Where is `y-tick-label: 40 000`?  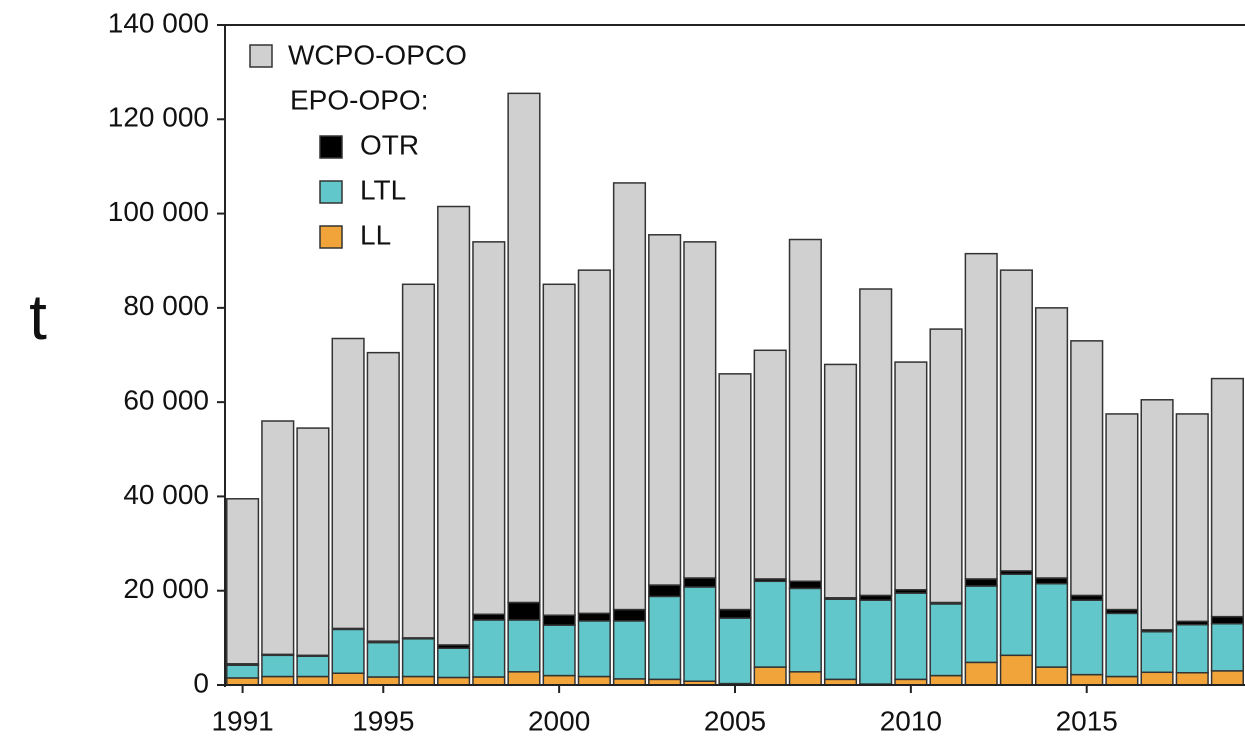 y-tick-label: 40 000 is located at coordinates (166, 494).